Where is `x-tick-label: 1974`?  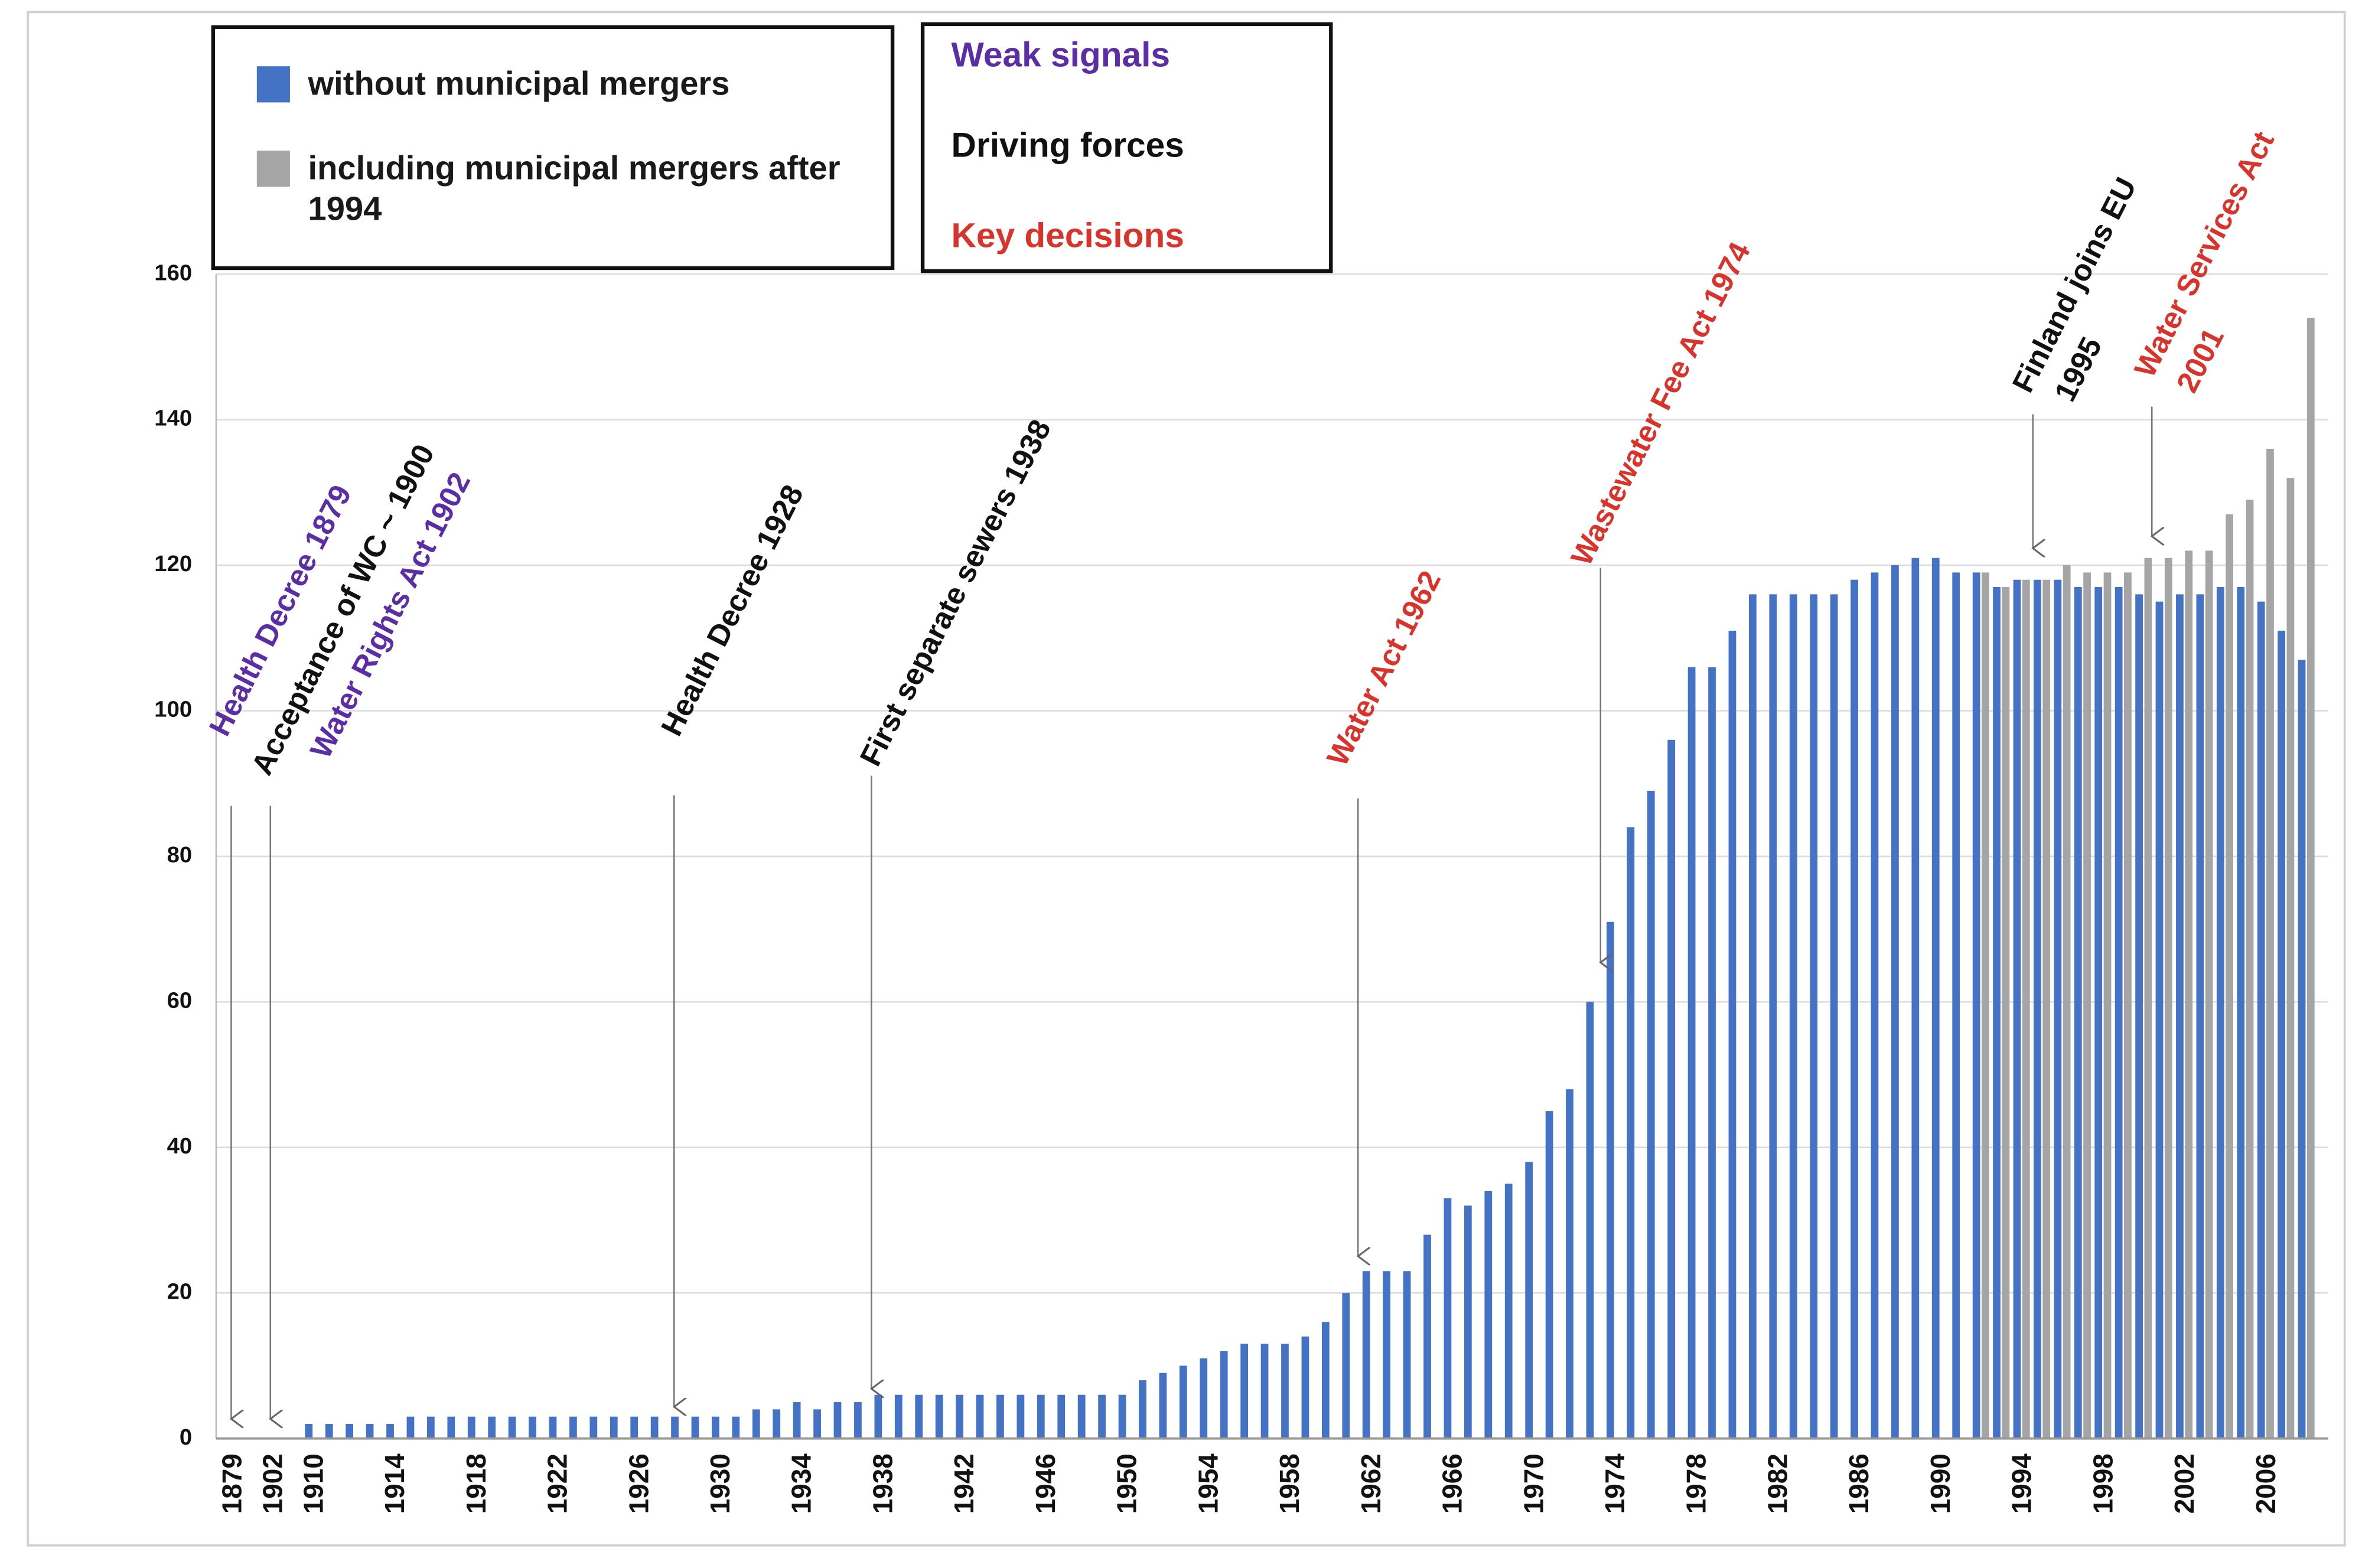
x-tick-label: 1974 is located at coordinates (1615, 1483).